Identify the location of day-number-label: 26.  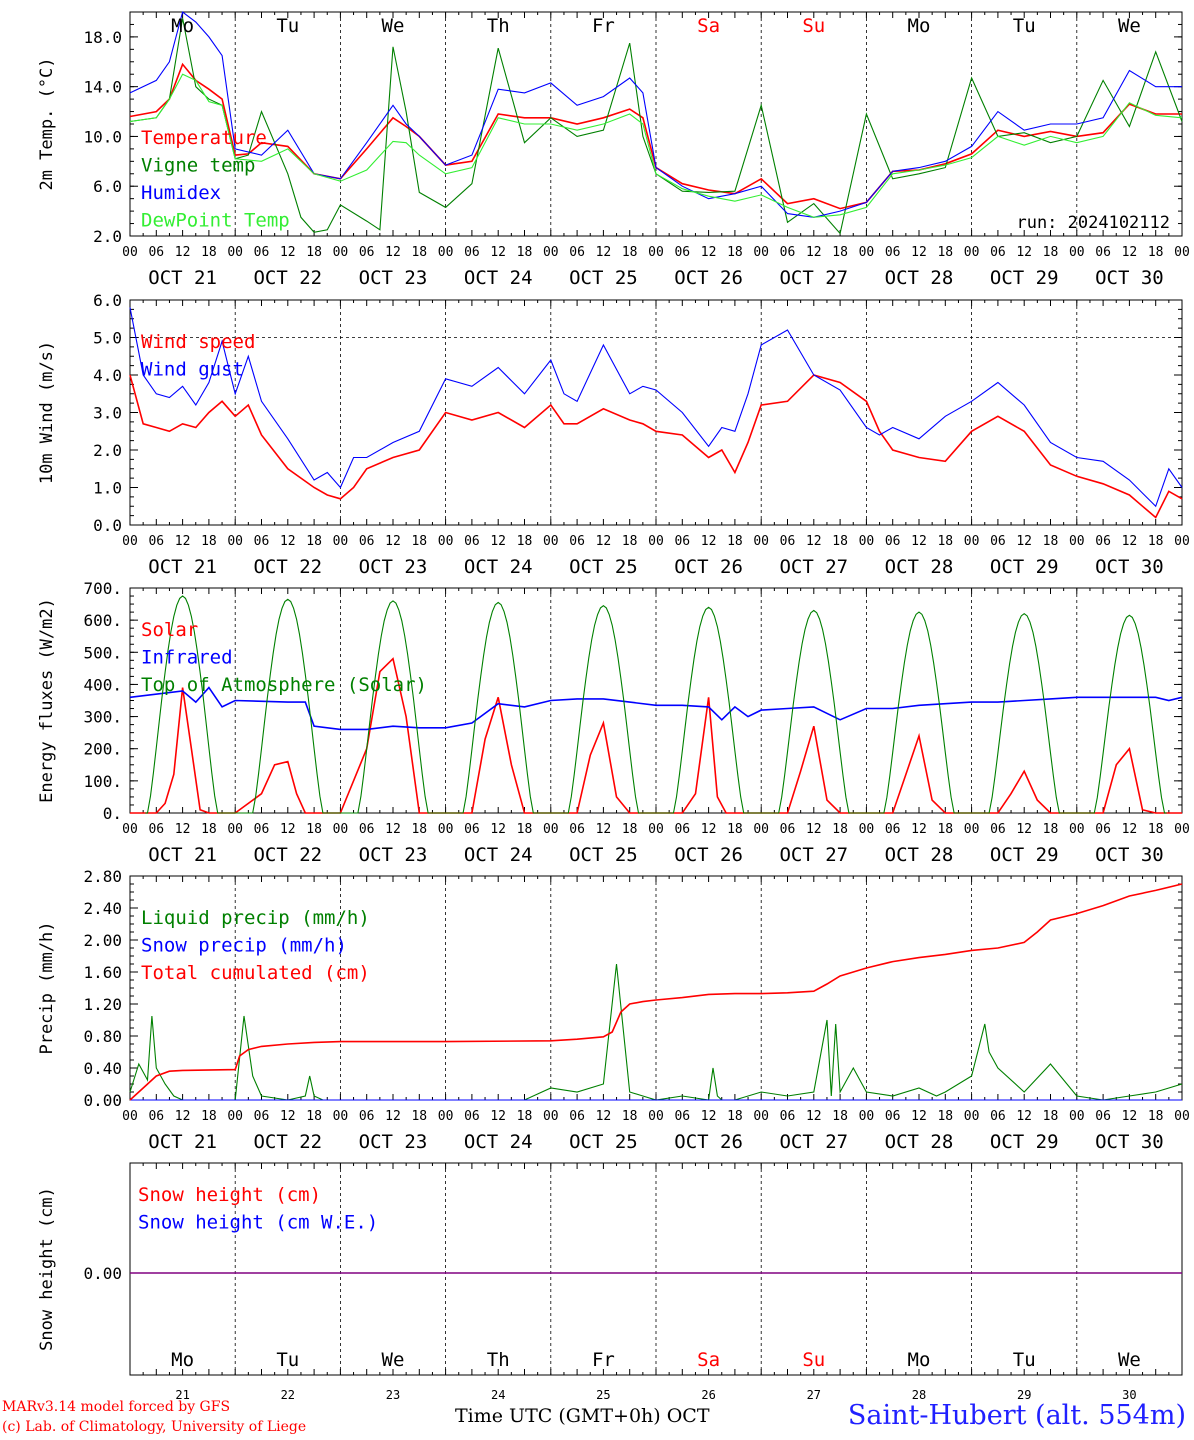
(708, 1395).